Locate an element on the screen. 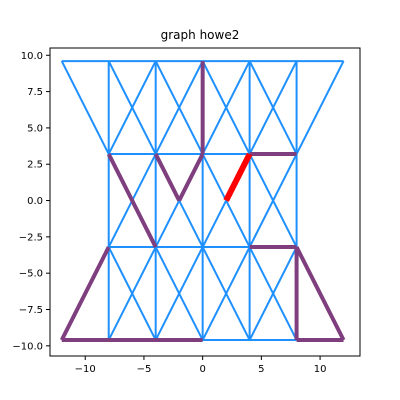  x-tick-label: 10 is located at coordinates (320, 369).